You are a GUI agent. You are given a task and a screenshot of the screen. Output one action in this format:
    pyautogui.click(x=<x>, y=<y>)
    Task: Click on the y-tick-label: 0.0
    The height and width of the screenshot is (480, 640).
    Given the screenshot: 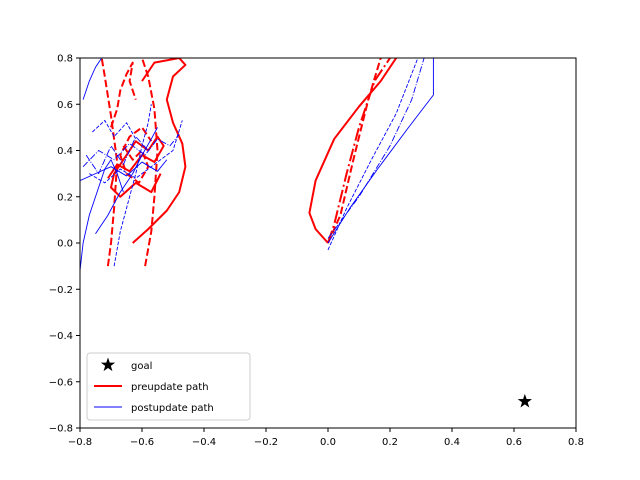 What is the action you would take?
    pyautogui.click(x=65, y=244)
    